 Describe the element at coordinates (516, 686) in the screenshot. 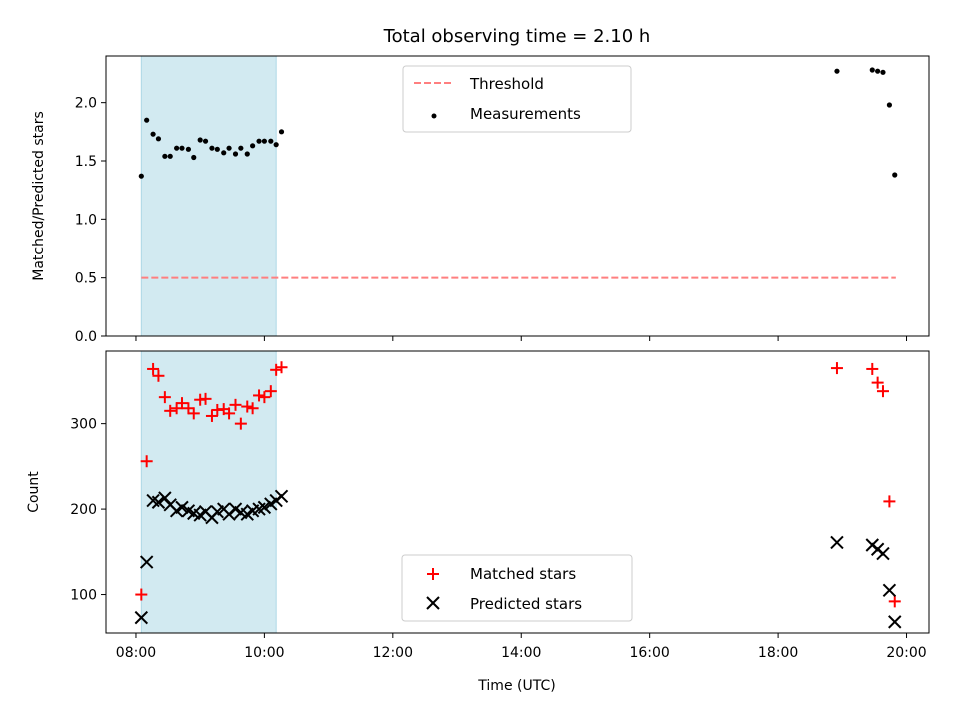

I see `x-axis-label: Time (UTC)` at that location.